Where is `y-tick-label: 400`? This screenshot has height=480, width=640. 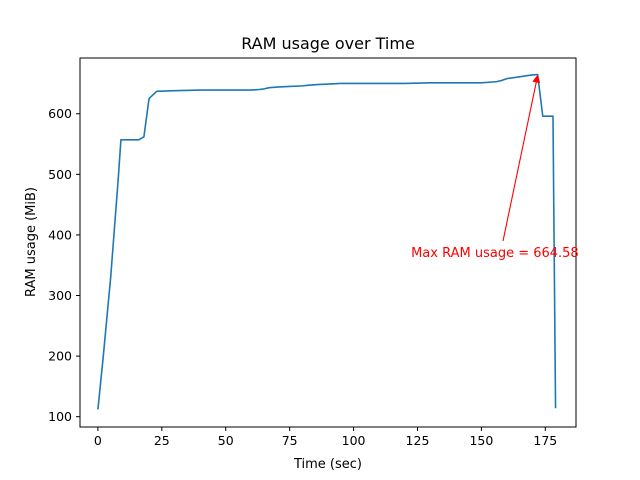
y-tick-label: 400 is located at coordinates (60, 234).